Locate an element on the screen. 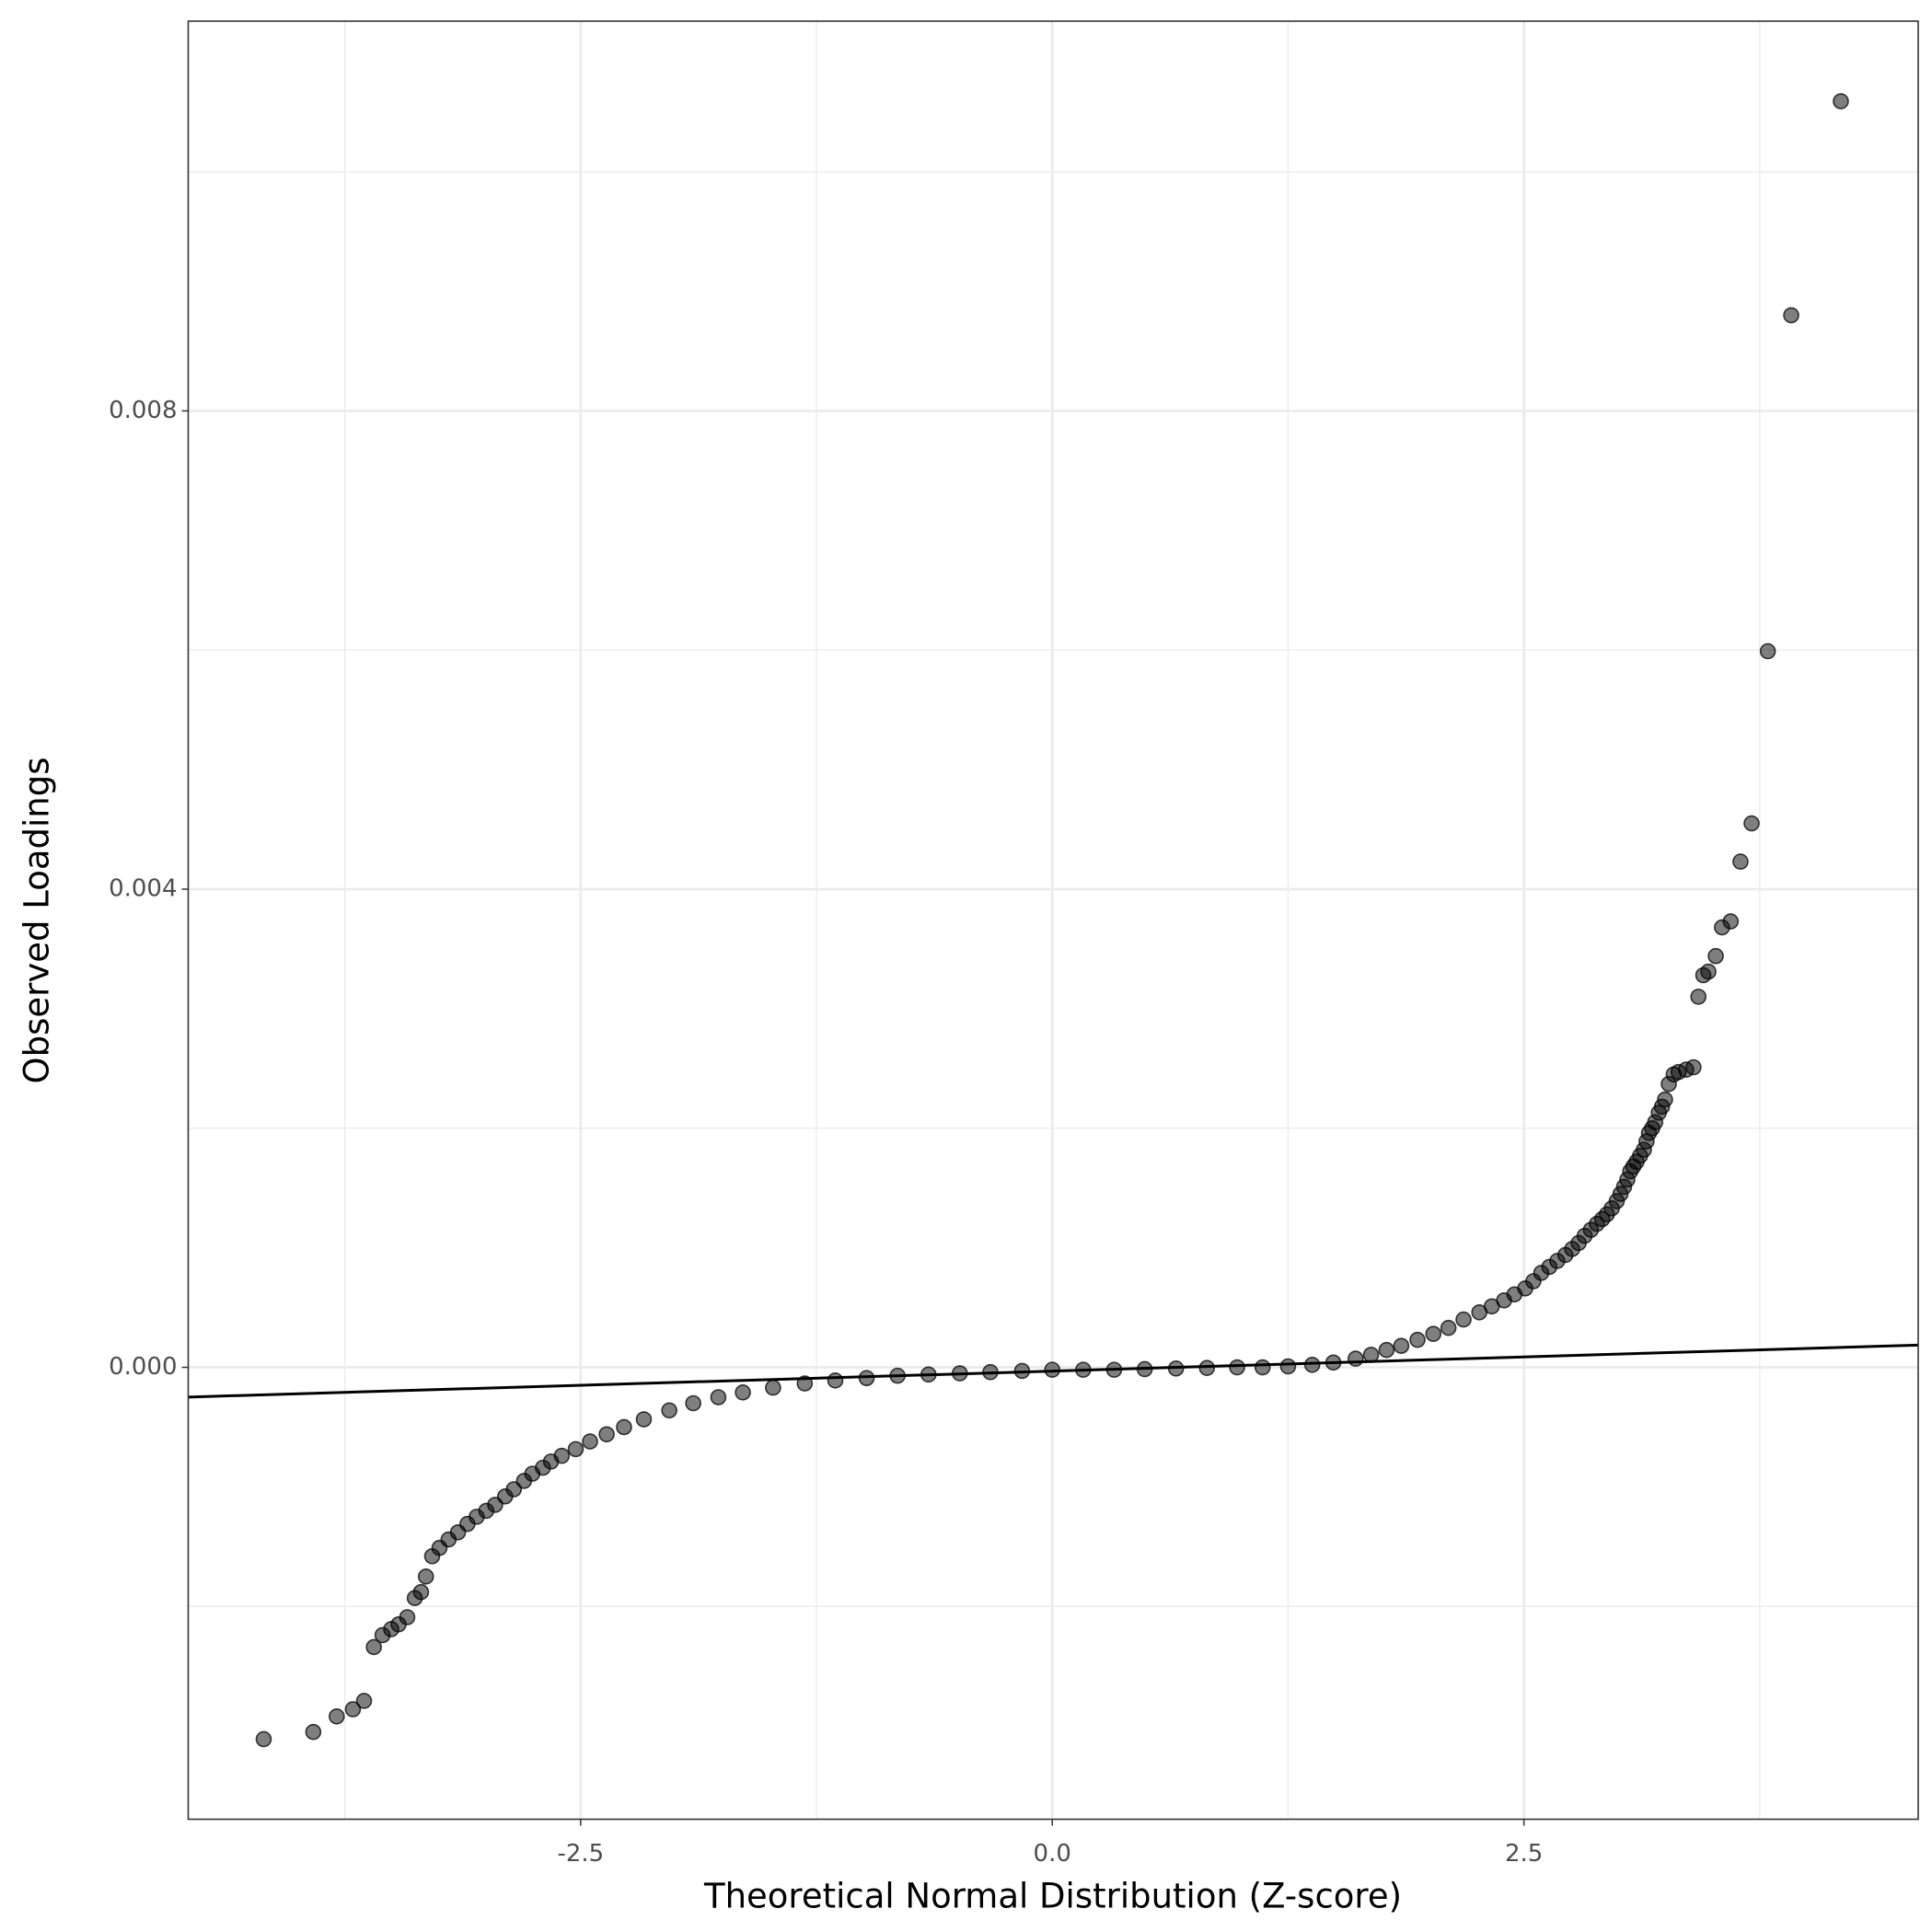  y-tick-label: 0.004 is located at coordinates (143, 888).